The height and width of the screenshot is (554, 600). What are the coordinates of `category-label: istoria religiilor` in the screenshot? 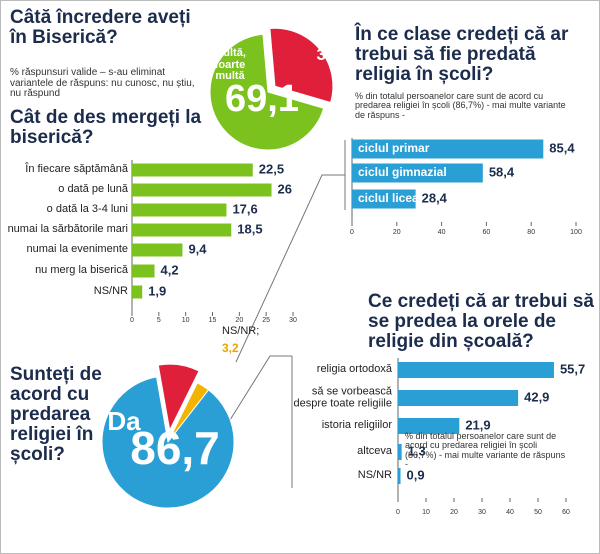 It's located at (356, 425).